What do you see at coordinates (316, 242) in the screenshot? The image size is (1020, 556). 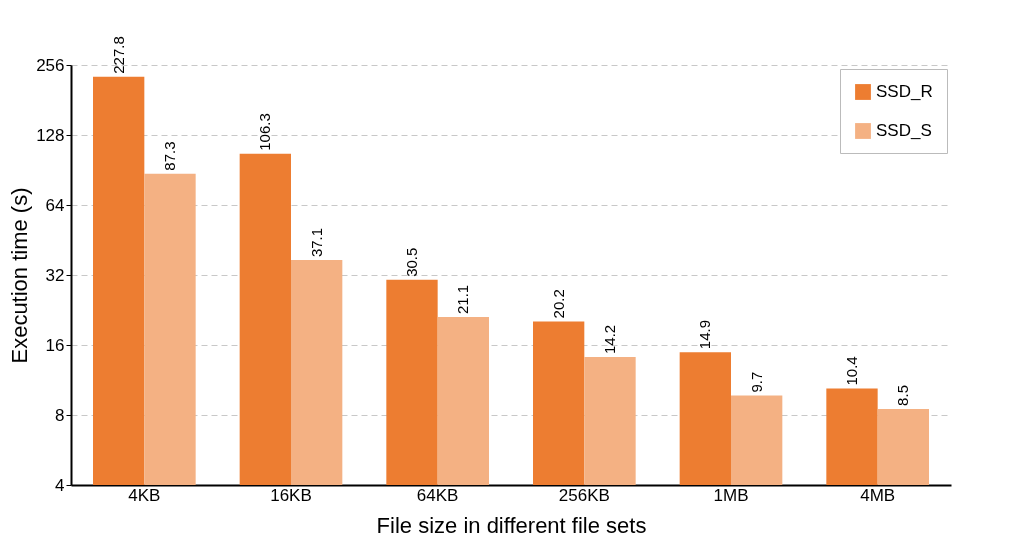 I see `data-label: 37.1` at bounding box center [316, 242].